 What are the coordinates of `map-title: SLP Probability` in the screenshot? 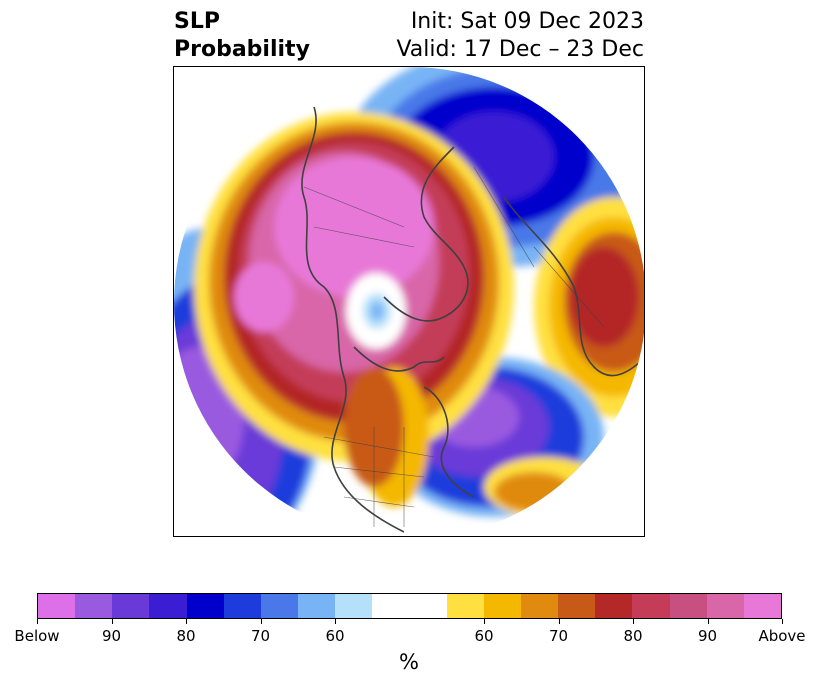 It's located at (242, 36).